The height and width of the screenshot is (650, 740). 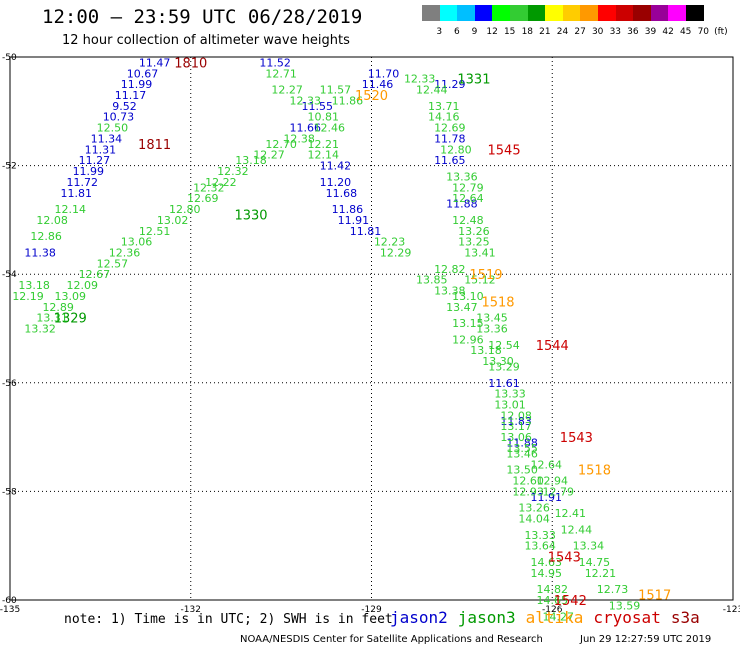 What do you see at coordinates (721, 32) in the screenshot?
I see `scale-label: (ft)` at bounding box center [721, 32].